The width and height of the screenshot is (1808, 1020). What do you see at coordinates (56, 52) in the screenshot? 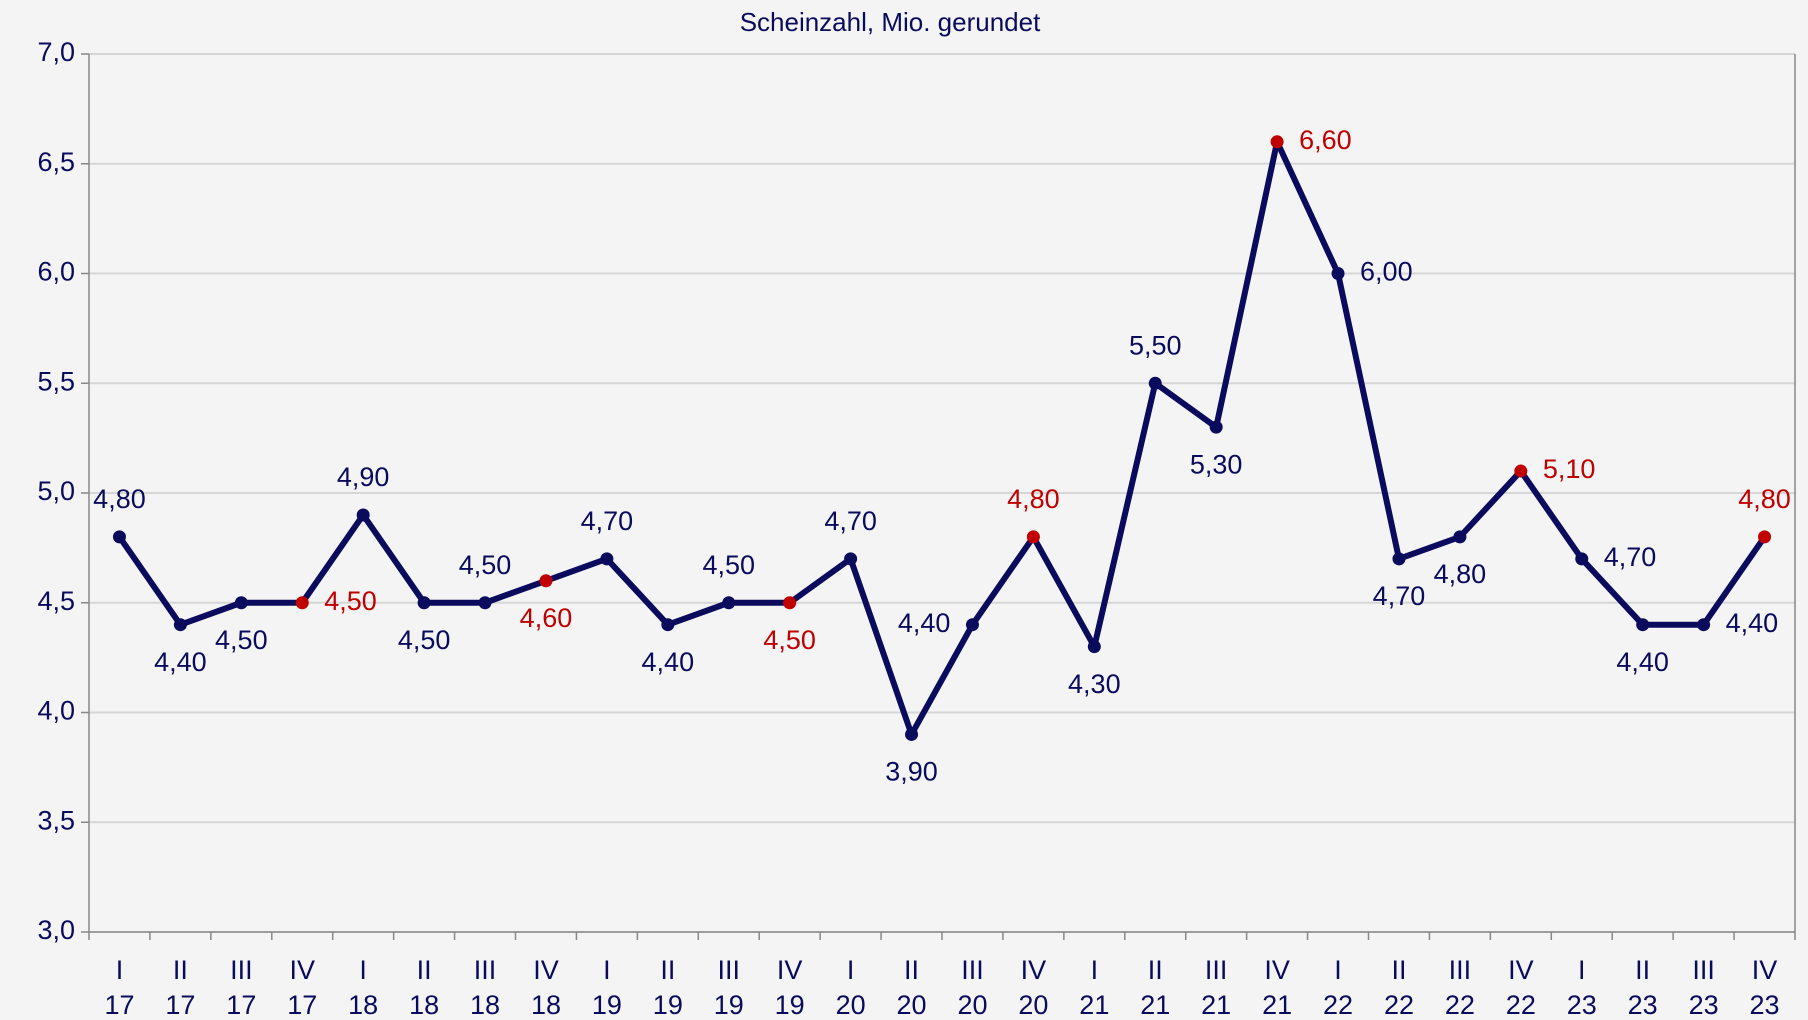
I see `y-tick-label: 7,0` at bounding box center [56, 52].